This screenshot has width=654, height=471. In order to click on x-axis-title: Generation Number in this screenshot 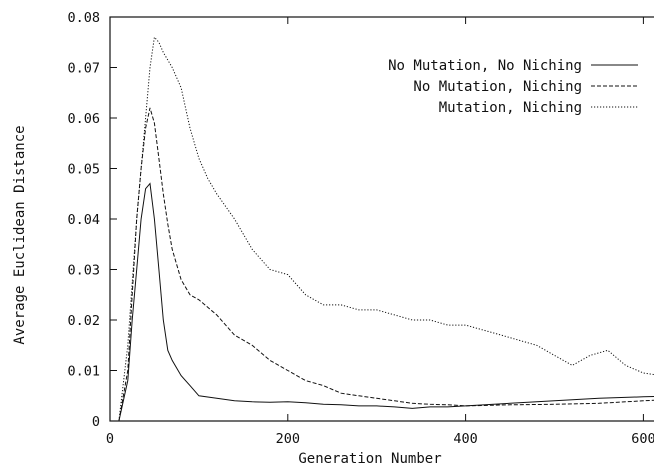, I will do `click(369, 458)`.